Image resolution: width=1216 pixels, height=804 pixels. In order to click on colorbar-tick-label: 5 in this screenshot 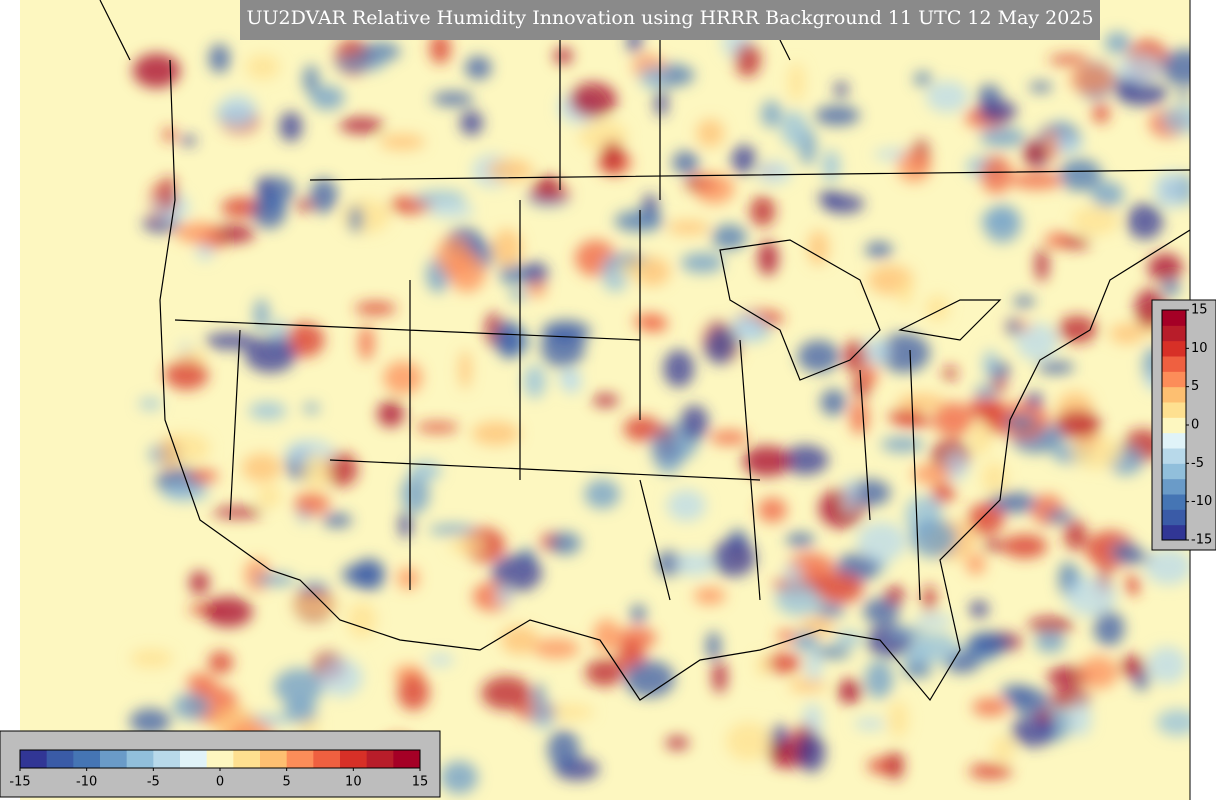, I will do `click(1195, 386)`.